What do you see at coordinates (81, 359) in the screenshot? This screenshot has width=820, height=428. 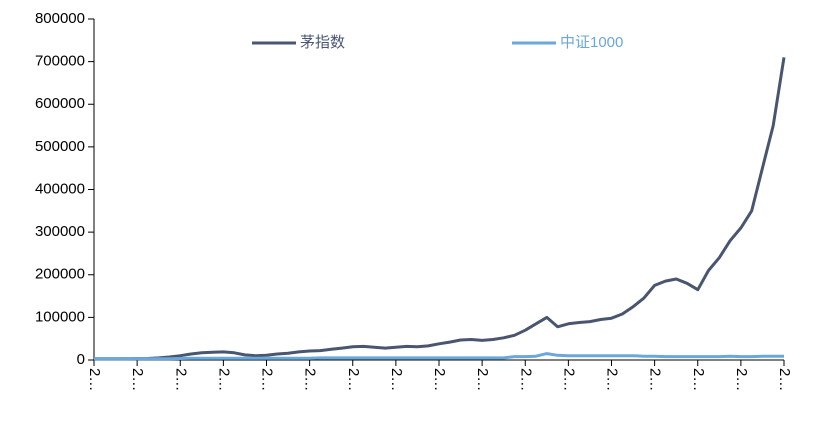 I see `y-tick-label: 0` at bounding box center [81, 359].